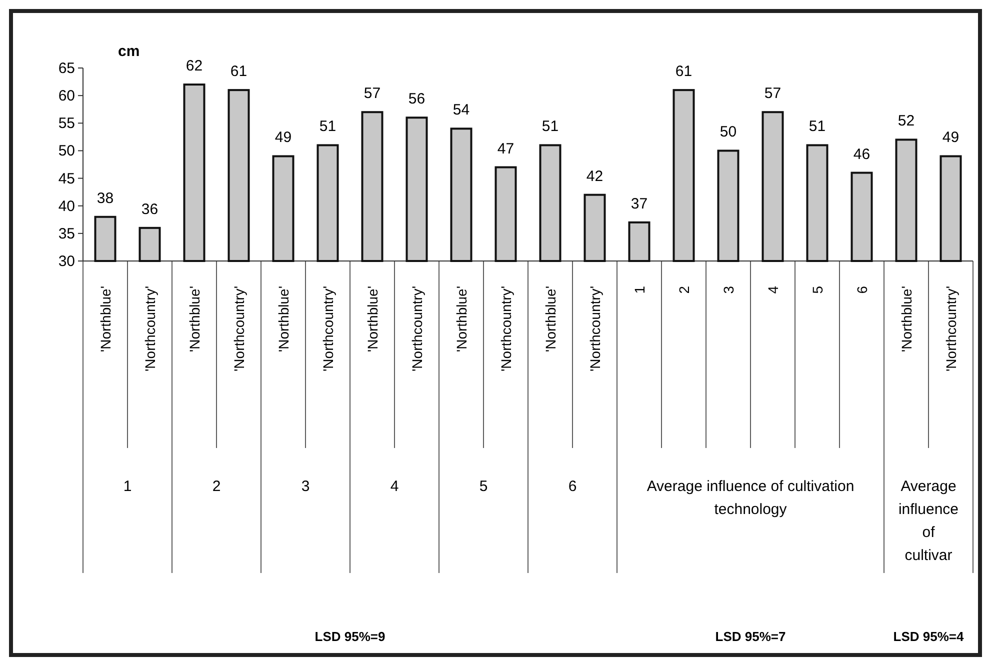 The height and width of the screenshot is (666, 991). I want to click on data-label: 38, so click(105, 198).